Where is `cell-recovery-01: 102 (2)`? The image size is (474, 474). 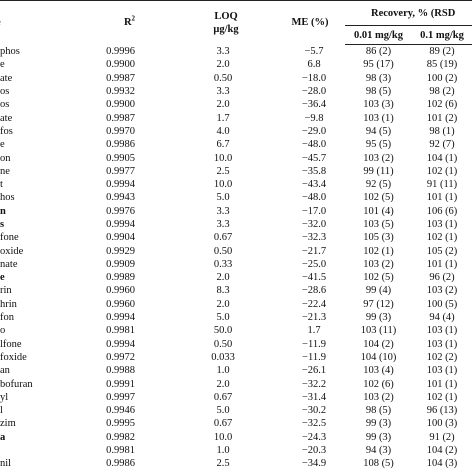
cell-recovery-01: 102 (2) is located at coordinates (442, 357).